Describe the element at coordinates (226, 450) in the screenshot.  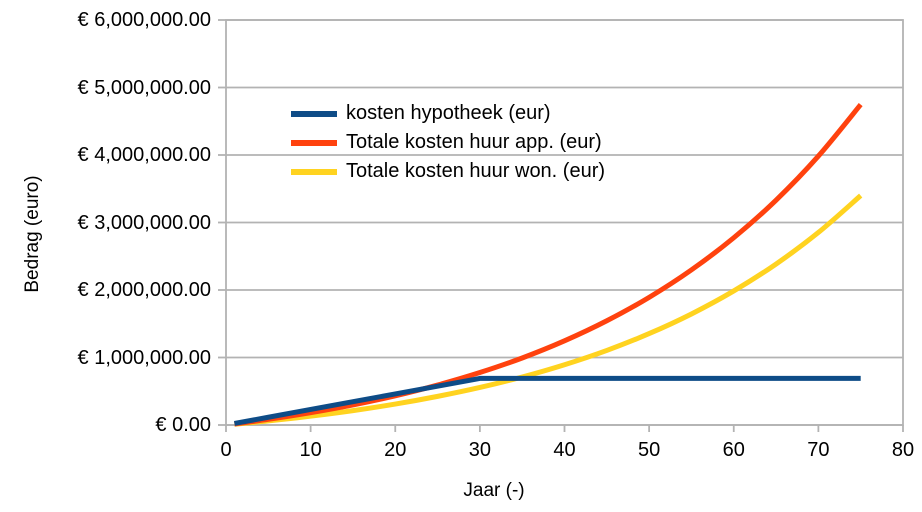
I see `x-tick-label: 0` at that location.